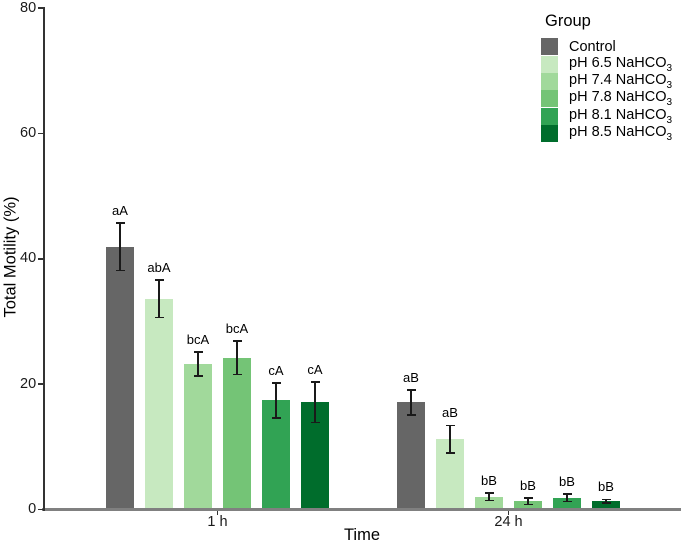 This screenshot has height=547, width=684. I want to click on y-tick-label: 20, so click(28, 383).